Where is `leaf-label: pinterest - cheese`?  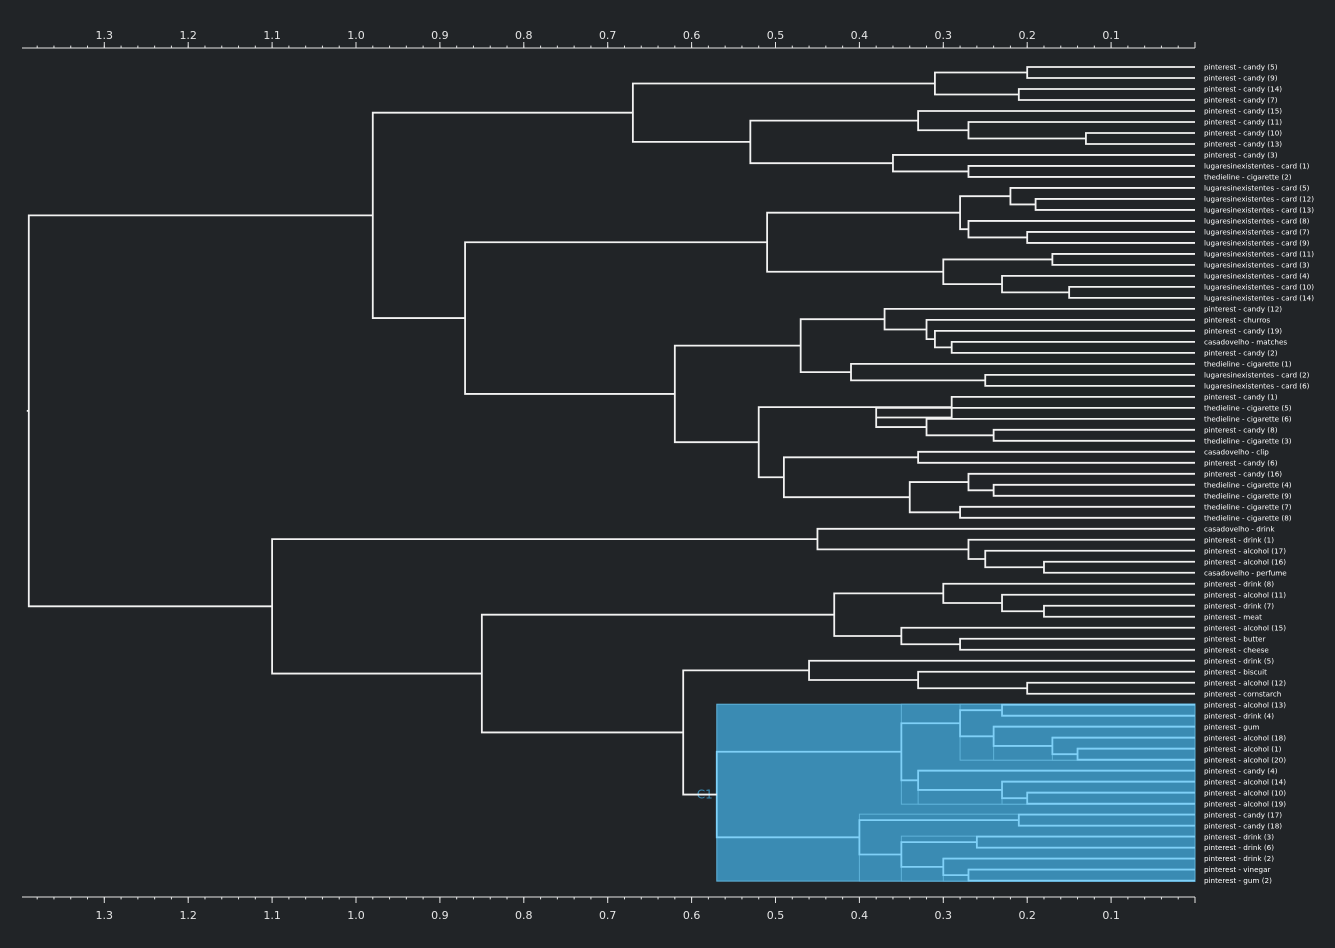 leaf-label: pinterest - cheese is located at coordinates (1236, 649).